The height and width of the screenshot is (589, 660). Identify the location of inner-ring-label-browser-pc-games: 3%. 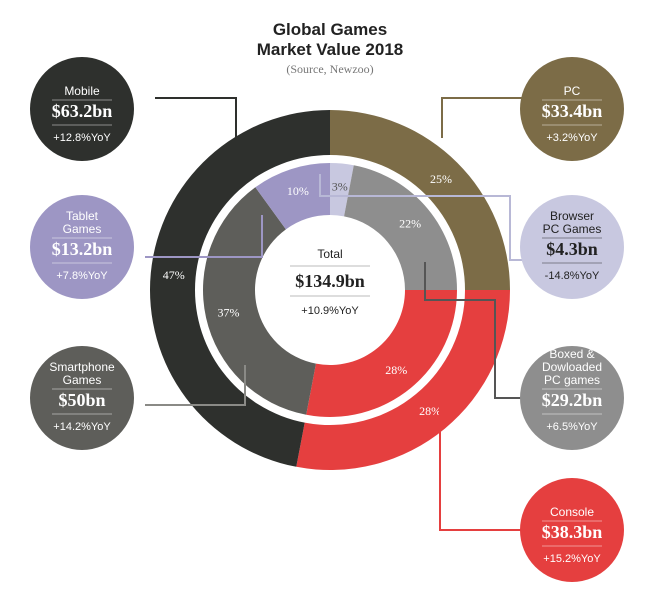
(340, 186).